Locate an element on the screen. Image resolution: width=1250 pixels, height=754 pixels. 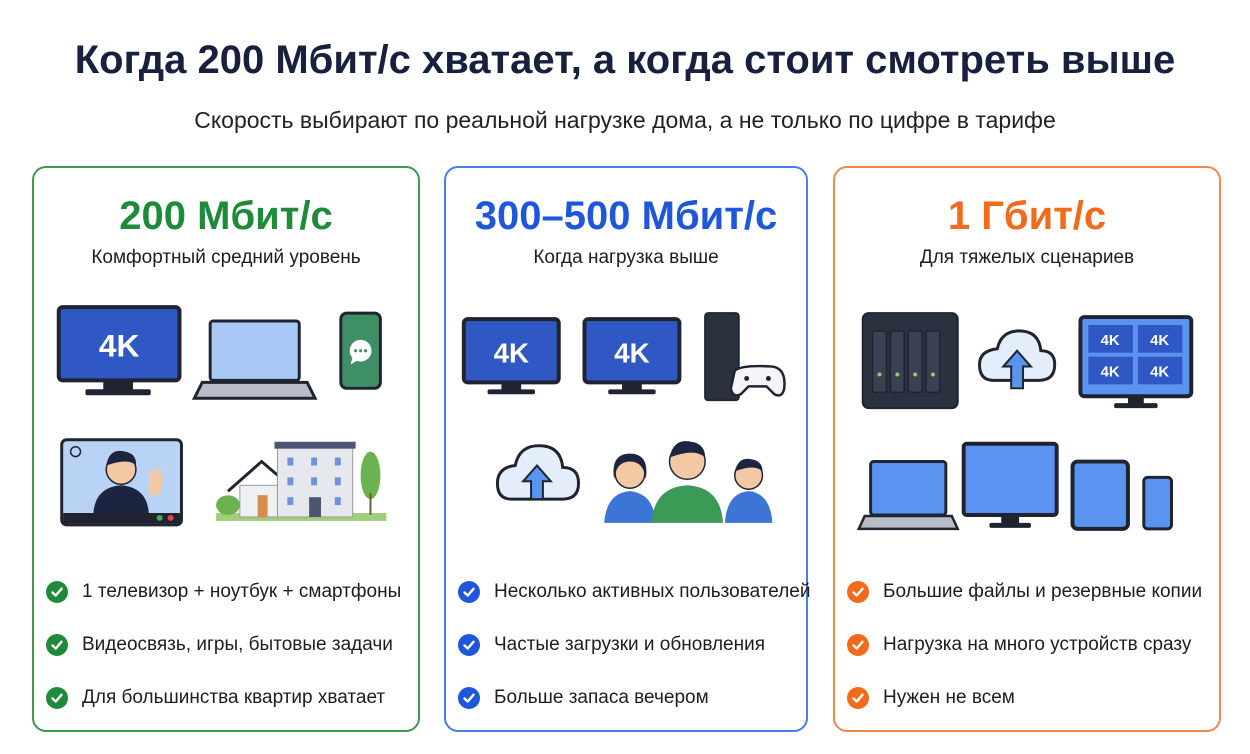
card-illustration: 4K is located at coordinates (221, 416).